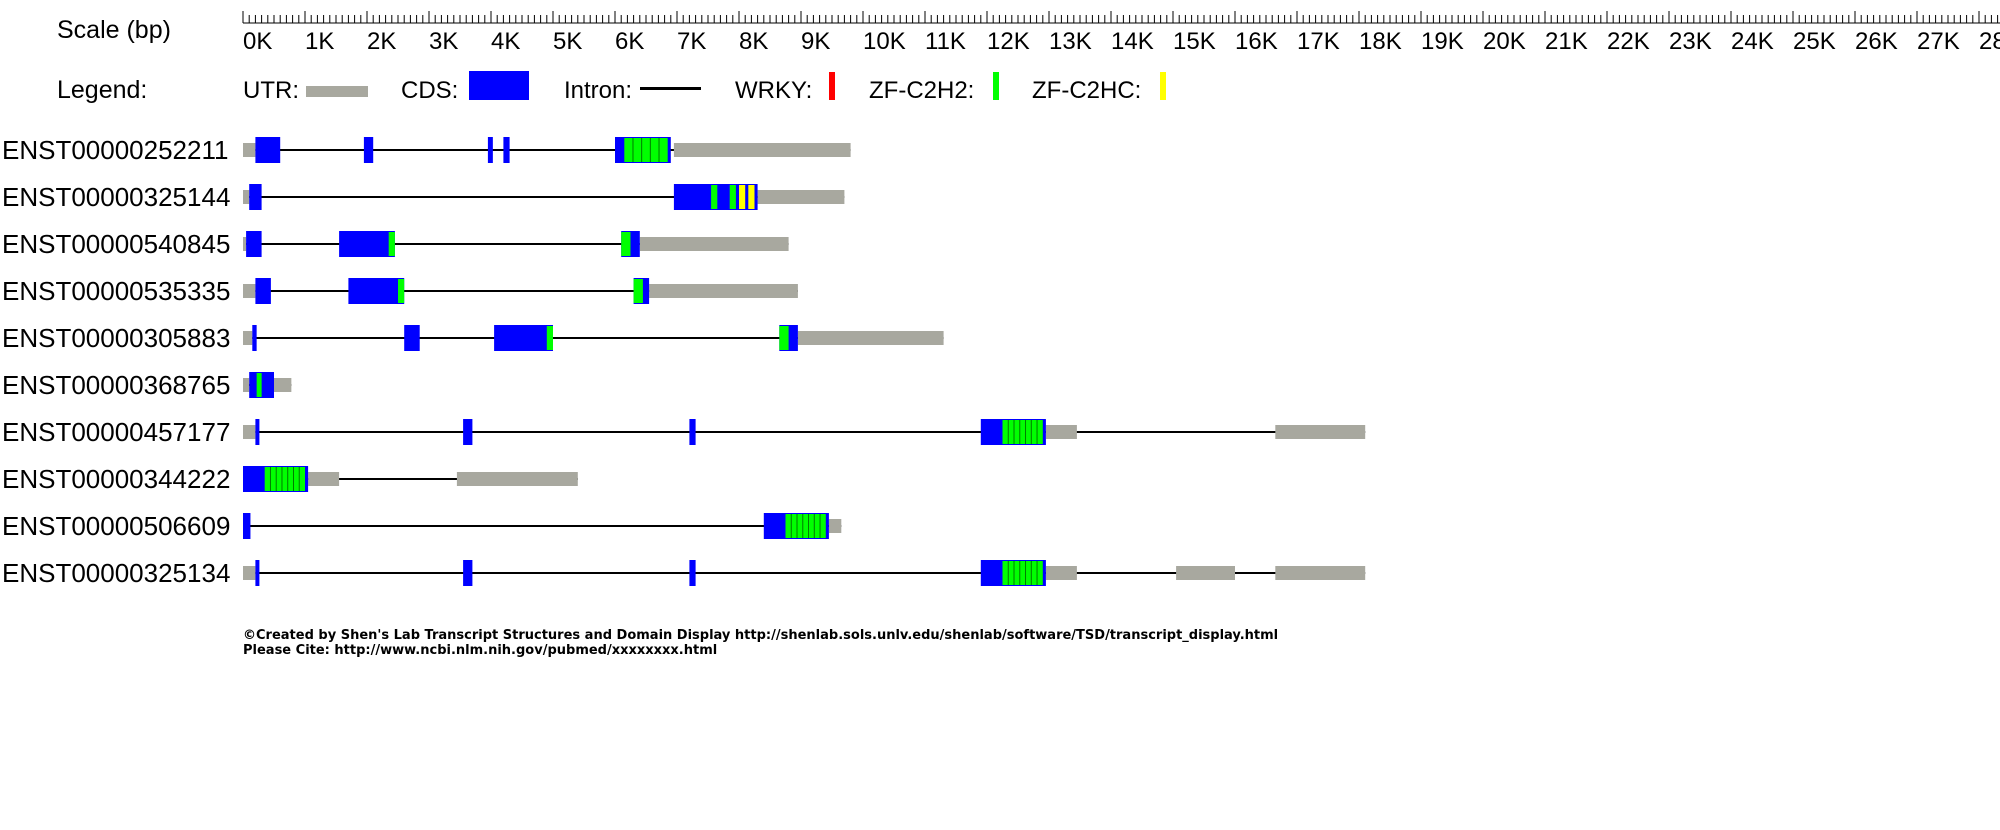 This screenshot has height=830, width=2000. What do you see at coordinates (832, 86) in the screenshot?
I see `legend-wrky-swatch` at bounding box center [832, 86].